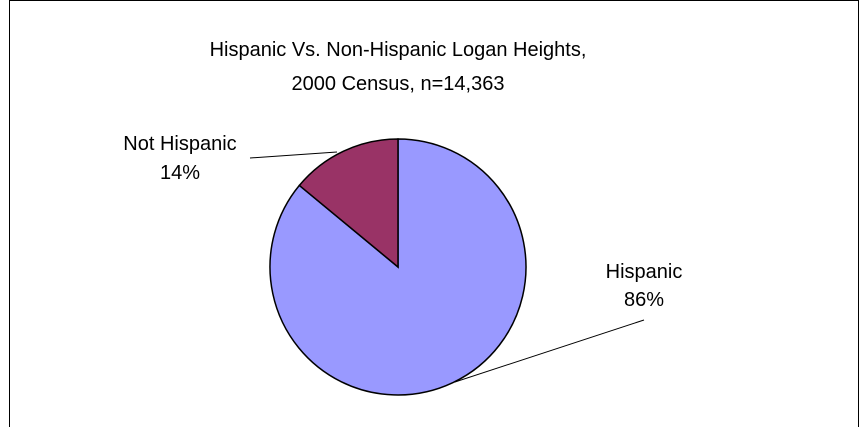  What do you see at coordinates (179, 144) in the screenshot?
I see `data-label-not-hispanic-name: Not Hispanic` at bounding box center [179, 144].